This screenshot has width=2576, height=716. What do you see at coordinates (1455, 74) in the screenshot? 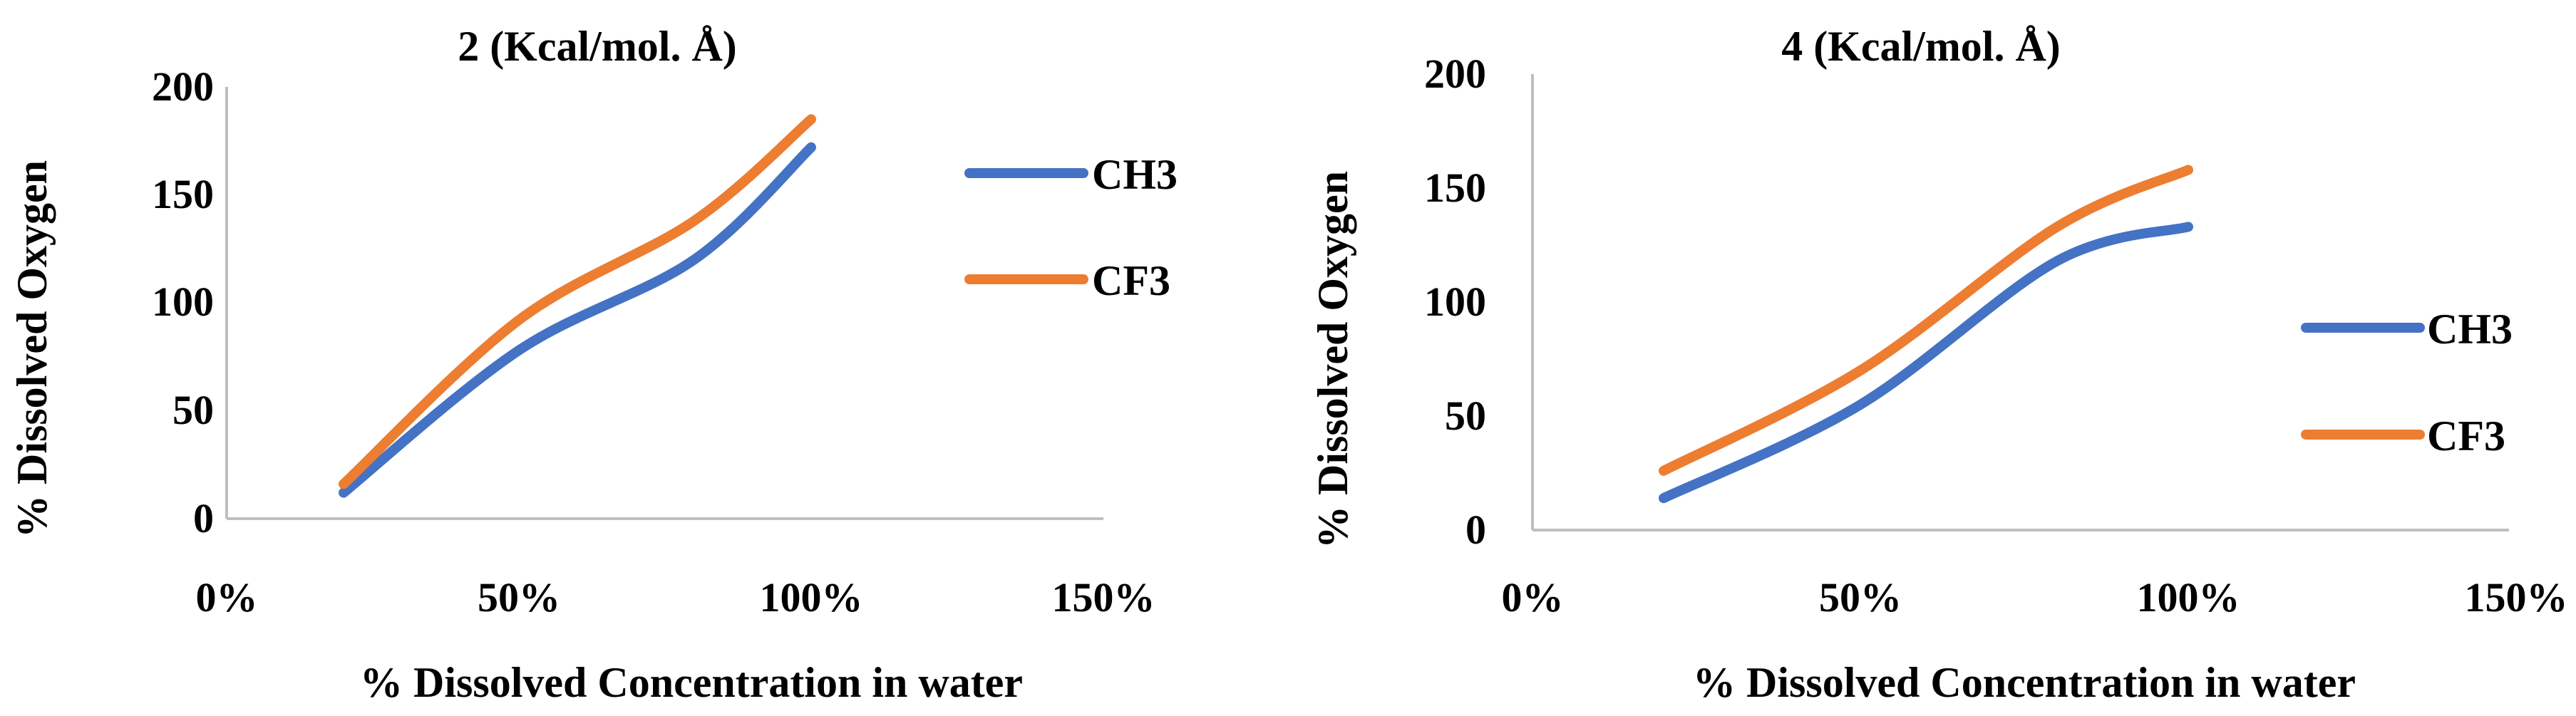
I see `chart-2-y-tick-200: 200` at bounding box center [1455, 74].